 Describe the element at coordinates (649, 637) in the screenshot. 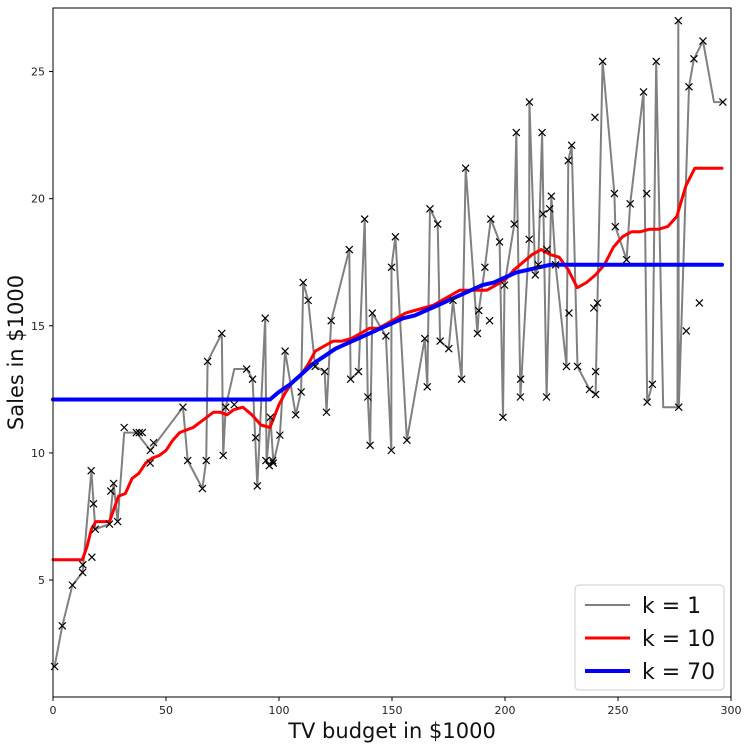

I see `legend: k = 1 k = 10 k = 70` at that location.